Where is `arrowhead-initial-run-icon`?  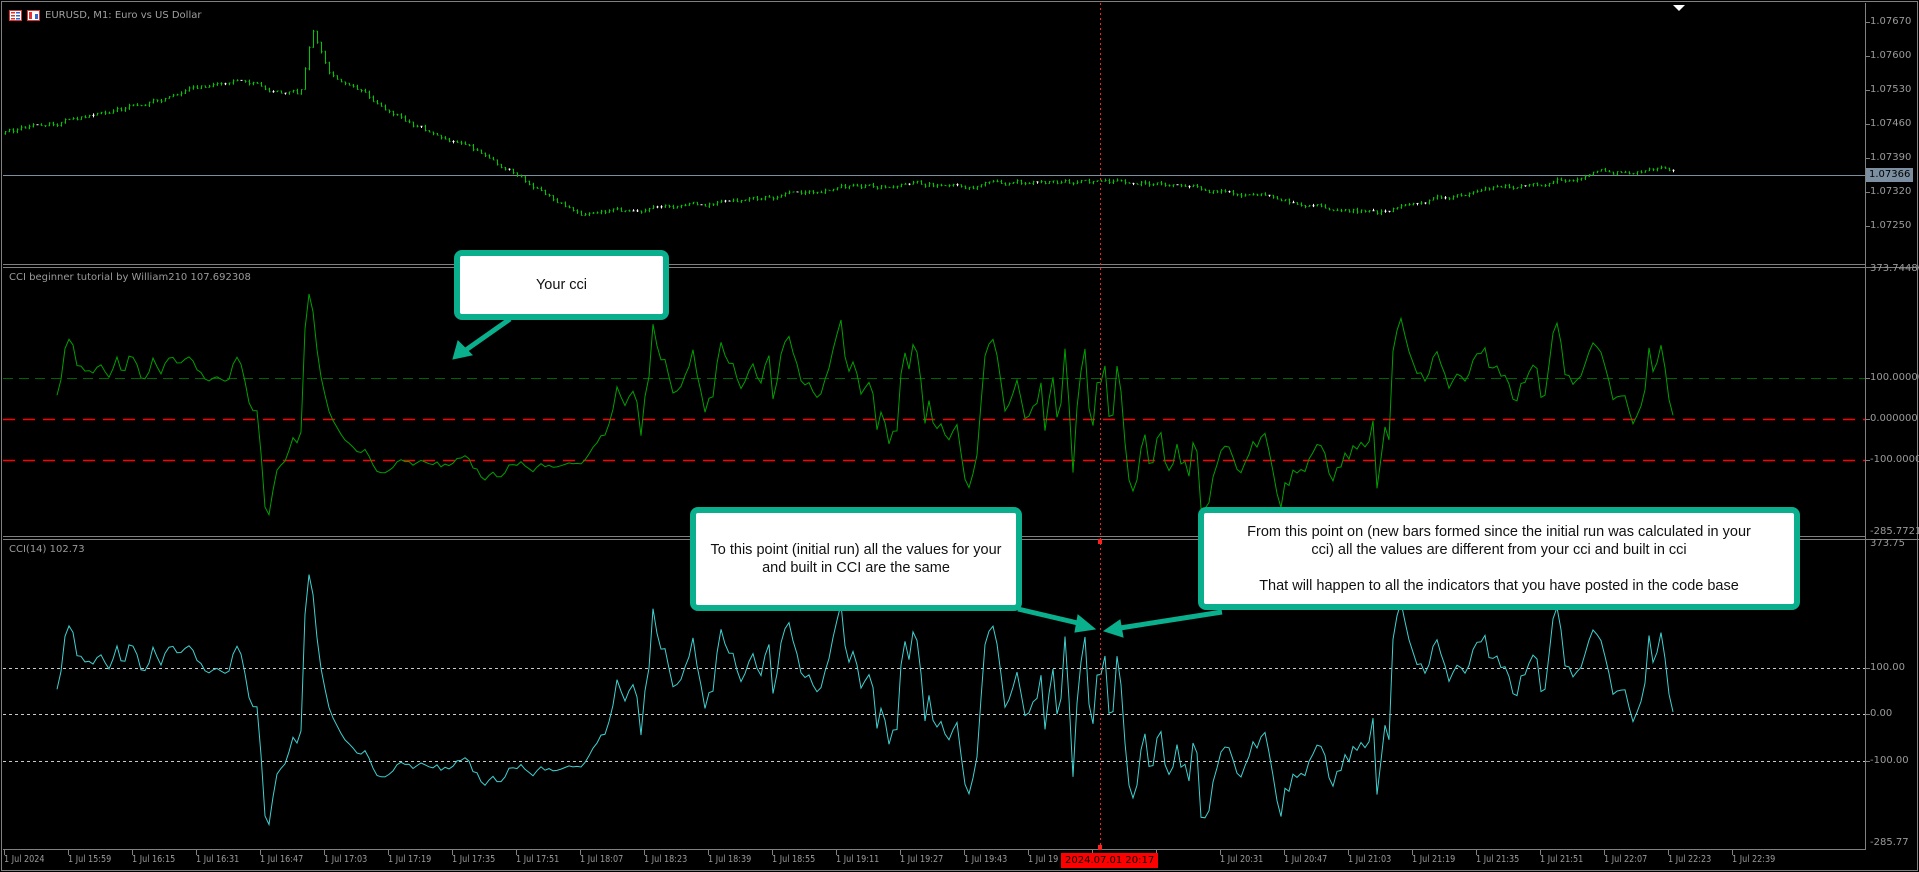
arrowhead-initial-run-icon is located at coordinates (1085, 623).